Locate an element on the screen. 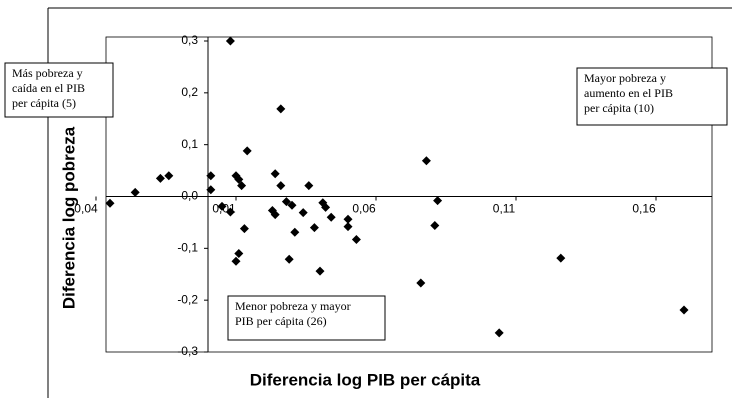 Image resolution: width=732 pixels, height=401 pixels. y-tick-label: -0,1 is located at coordinates (187, 248).